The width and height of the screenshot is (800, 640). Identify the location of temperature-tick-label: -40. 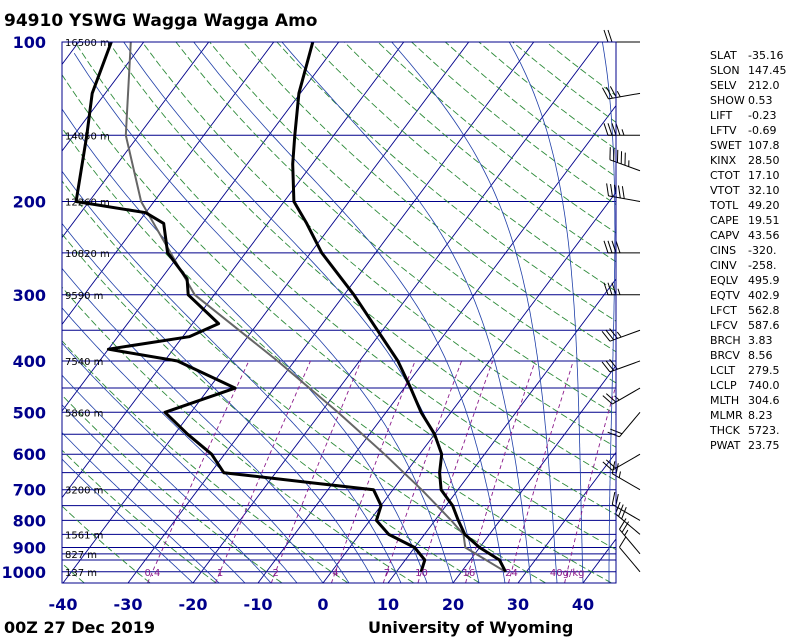
(63, 604).